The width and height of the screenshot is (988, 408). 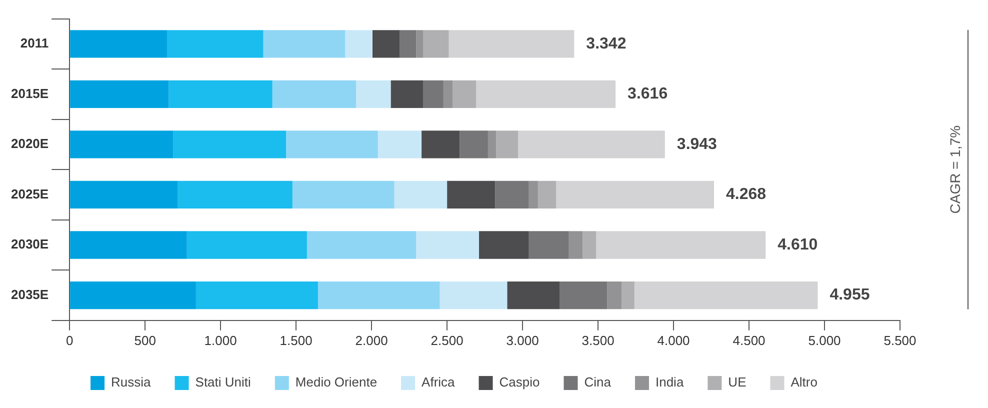 What do you see at coordinates (737, 382) in the screenshot?
I see `legend-label: UE` at bounding box center [737, 382].